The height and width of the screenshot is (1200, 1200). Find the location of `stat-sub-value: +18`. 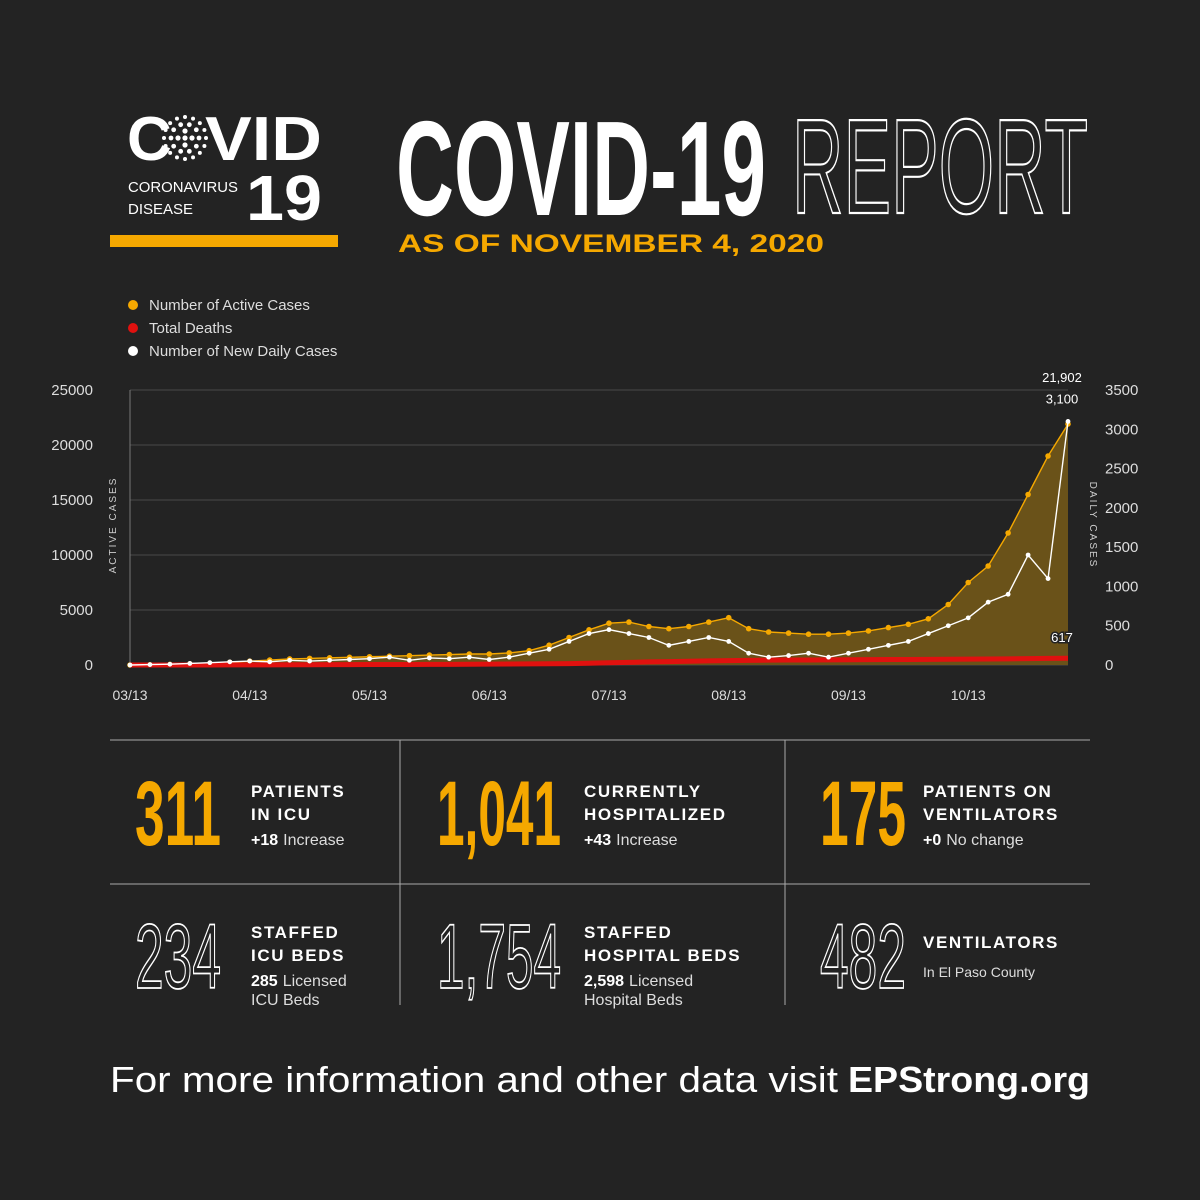

stat-sub-value: +18 is located at coordinates (264, 840).